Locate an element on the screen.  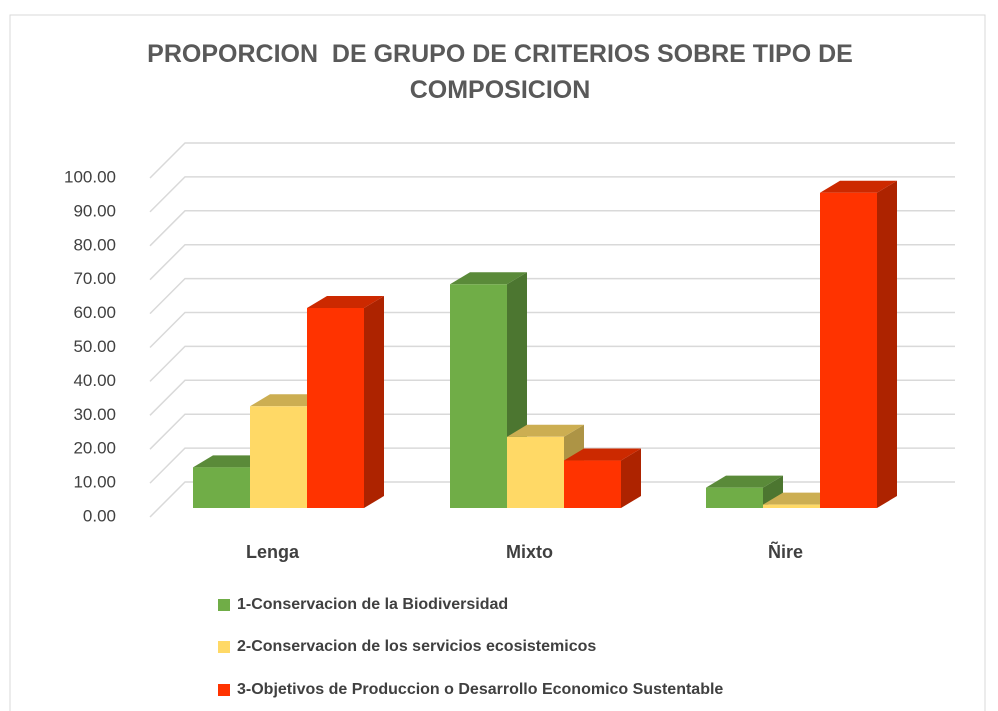
y-tick-label: 30.00 is located at coordinates (94, 414).